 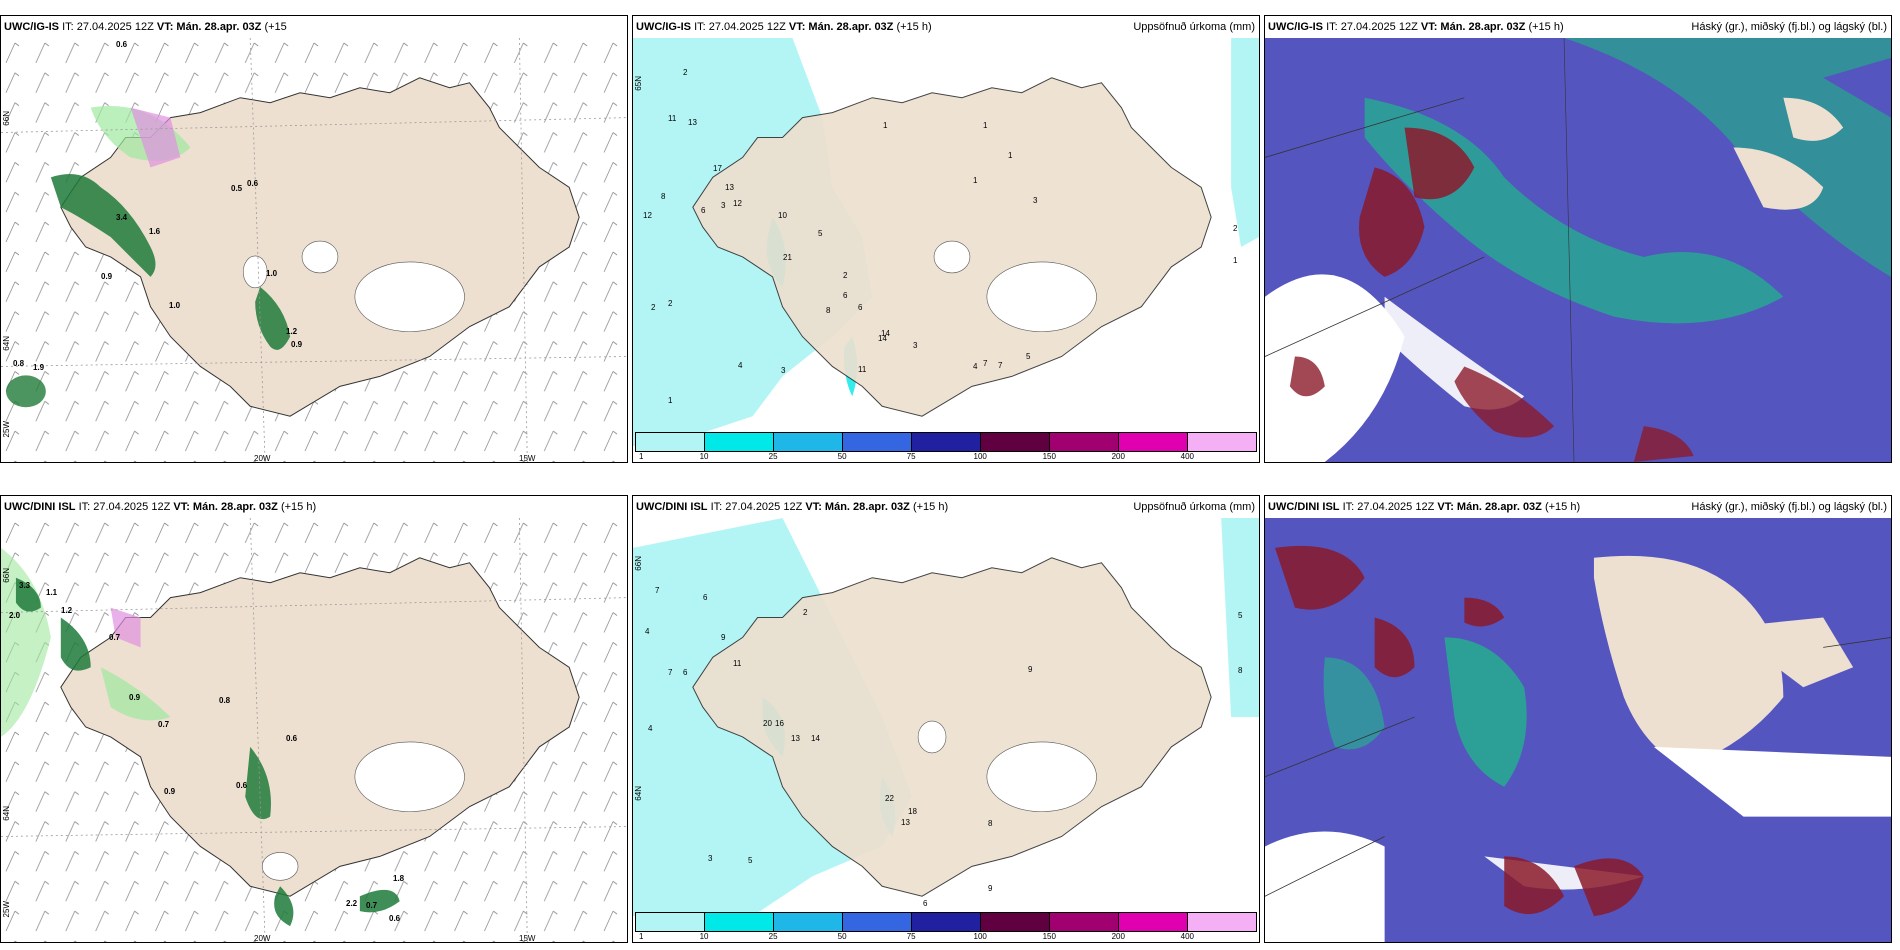 I want to click on cloud-map, so click(x=1578, y=250).